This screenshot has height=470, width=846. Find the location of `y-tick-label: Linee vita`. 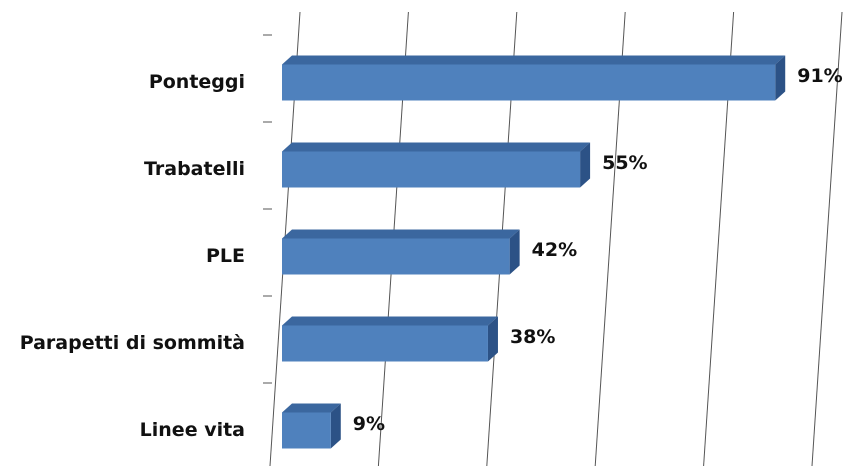

y-tick-label: Linee vita is located at coordinates (192, 430).